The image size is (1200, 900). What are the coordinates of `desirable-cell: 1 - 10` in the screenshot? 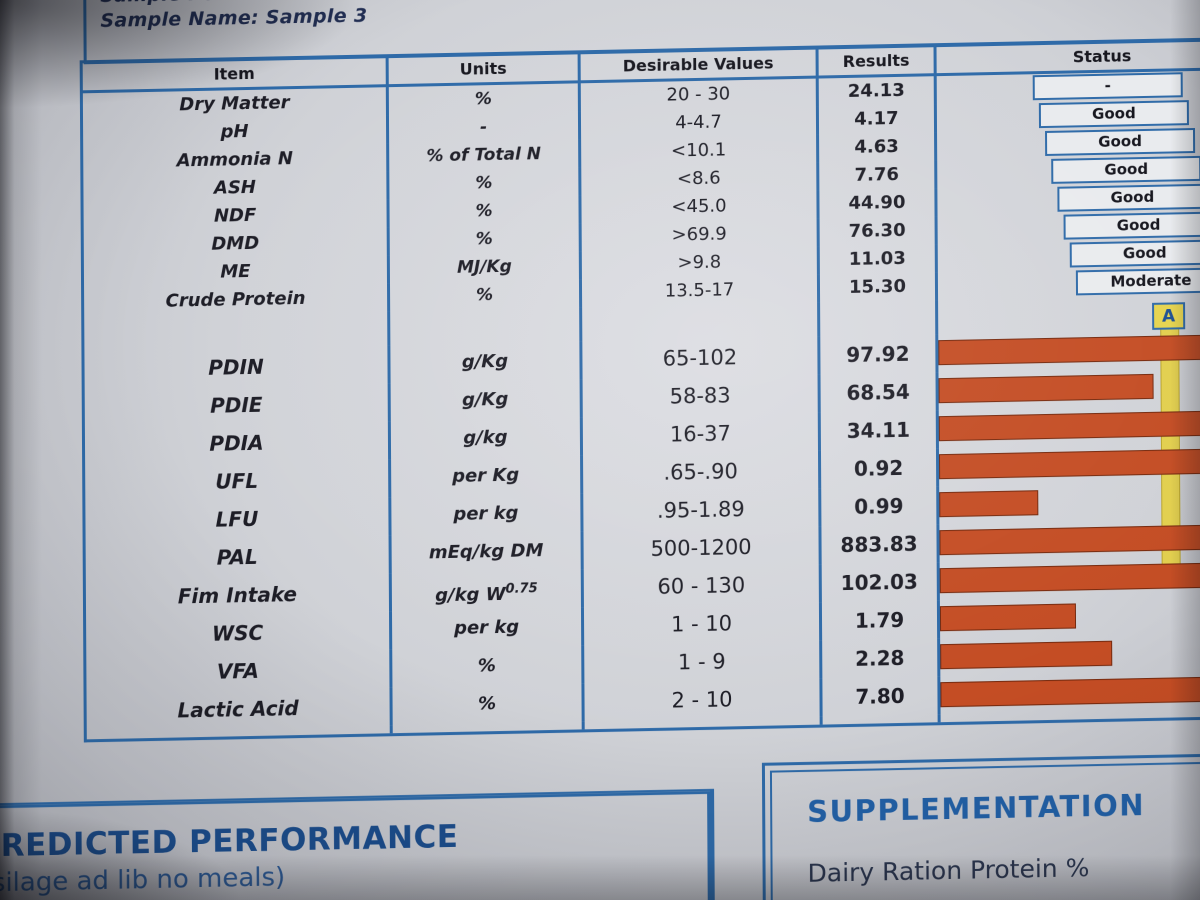 It's located at (703, 624).